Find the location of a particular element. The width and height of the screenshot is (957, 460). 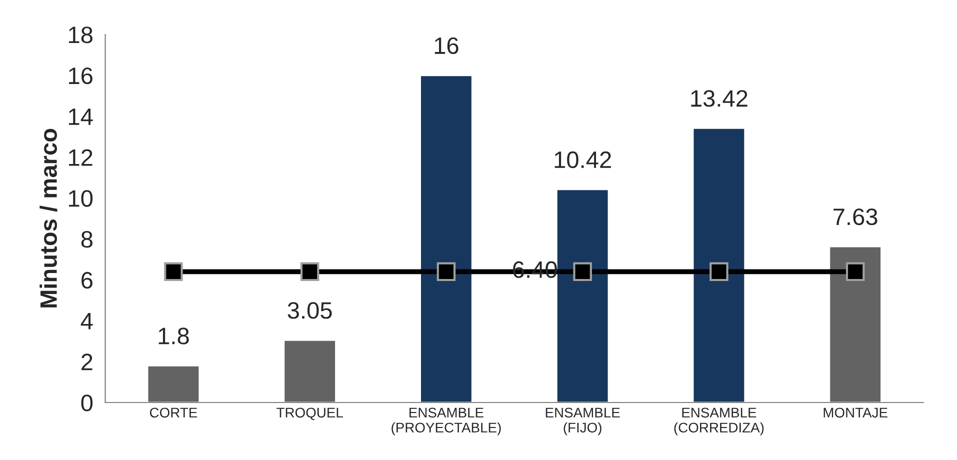

y-tick-label: 4 is located at coordinates (86, 321).